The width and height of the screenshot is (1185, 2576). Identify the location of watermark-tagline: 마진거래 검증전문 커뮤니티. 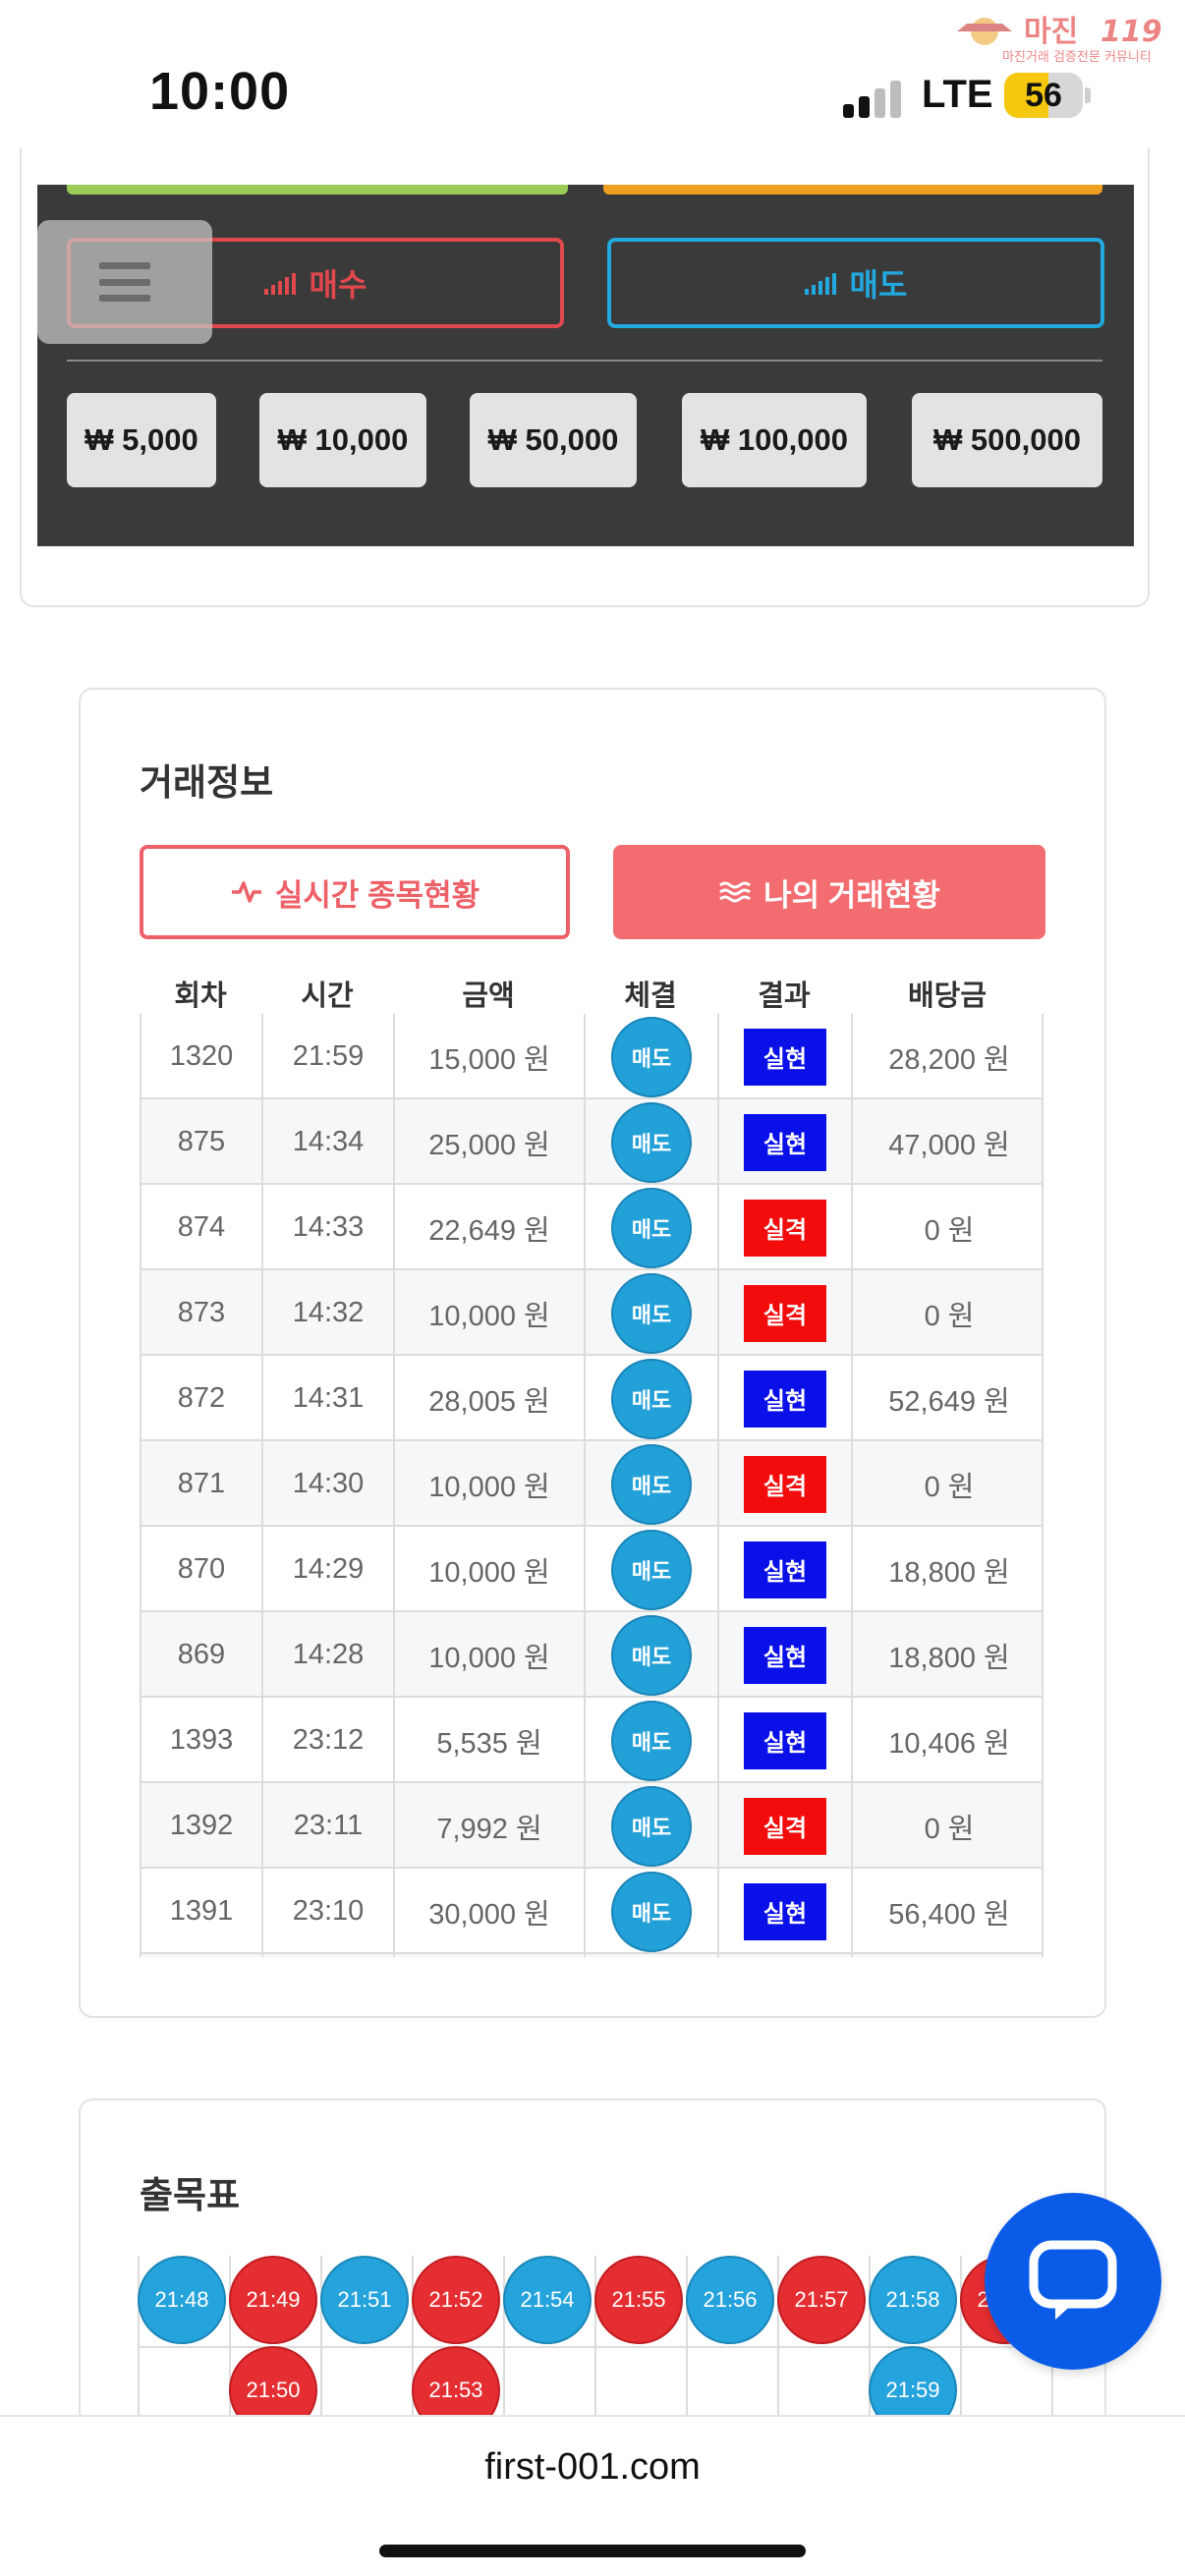
(1077, 57).